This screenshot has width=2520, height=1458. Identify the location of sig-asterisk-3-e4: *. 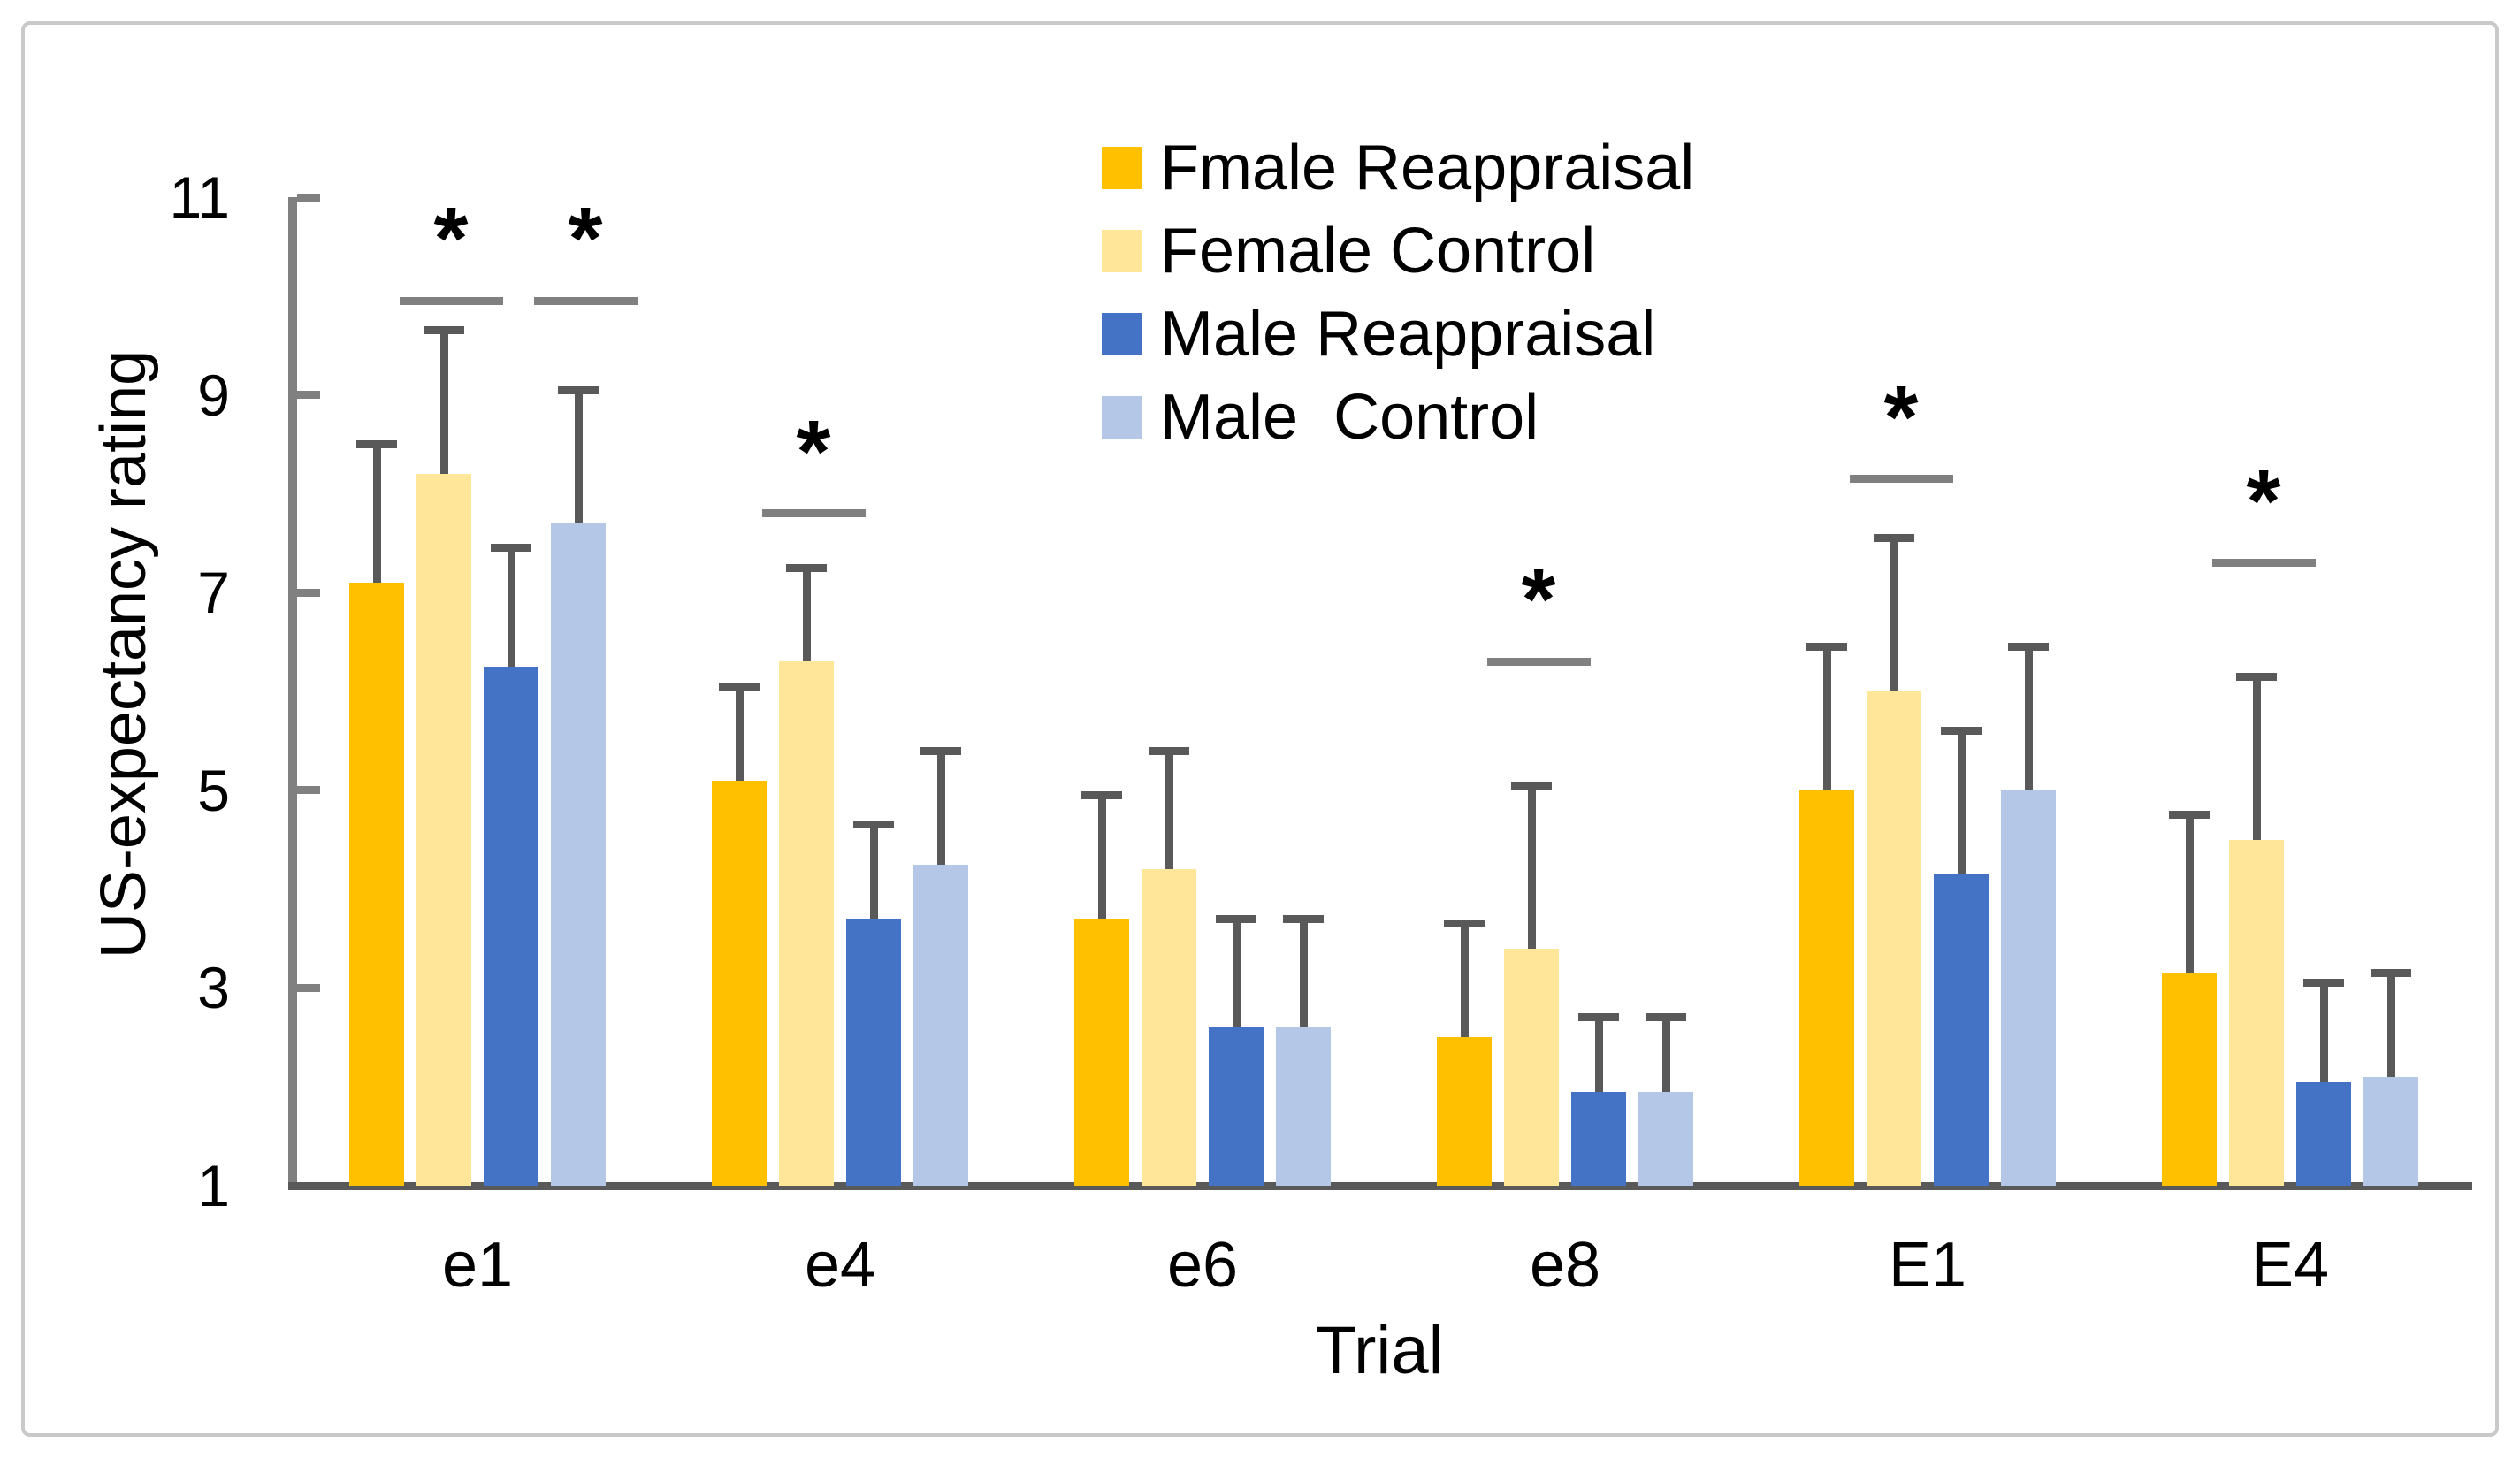
(813, 451).